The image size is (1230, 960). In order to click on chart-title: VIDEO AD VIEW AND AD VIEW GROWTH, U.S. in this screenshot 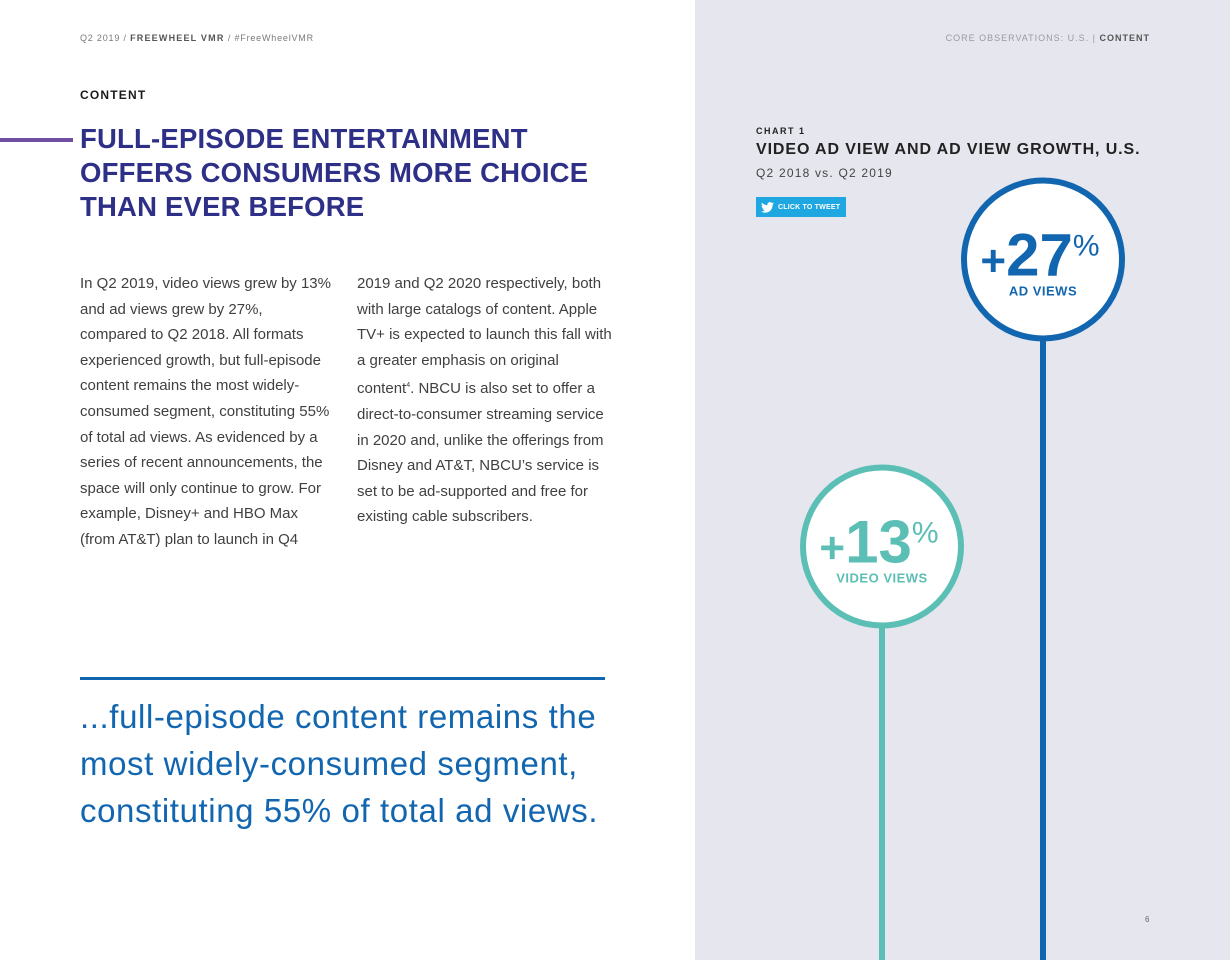, I will do `click(948, 149)`.